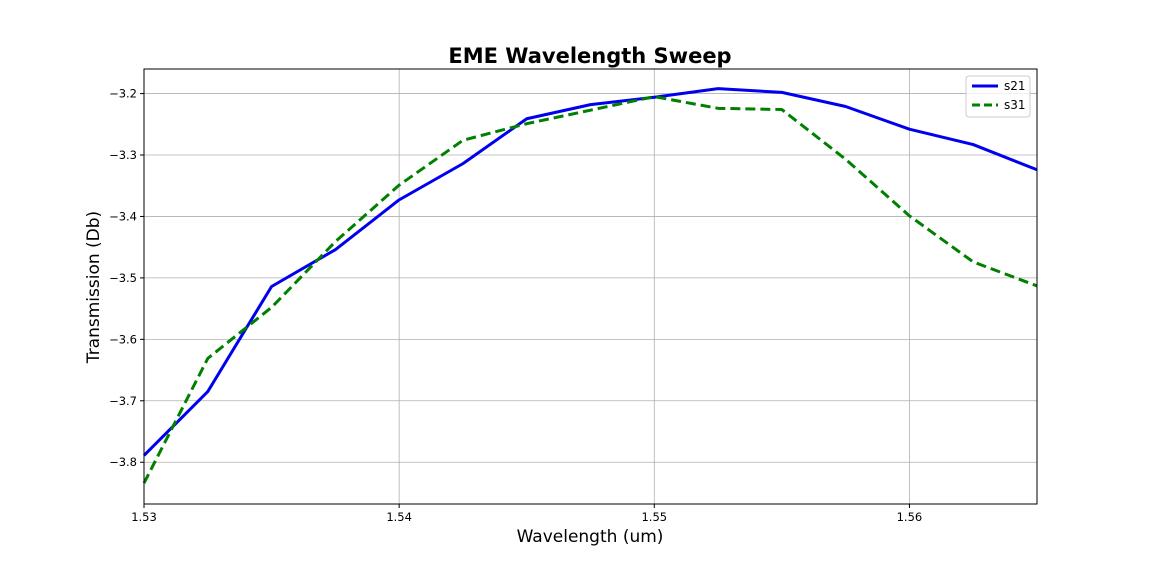 This screenshot has width=1152, height=581. What do you see at coordinates (1015, 86) in the screenshot?
I see `legend-label-s21: s21` at bounding box center [1015, 86].